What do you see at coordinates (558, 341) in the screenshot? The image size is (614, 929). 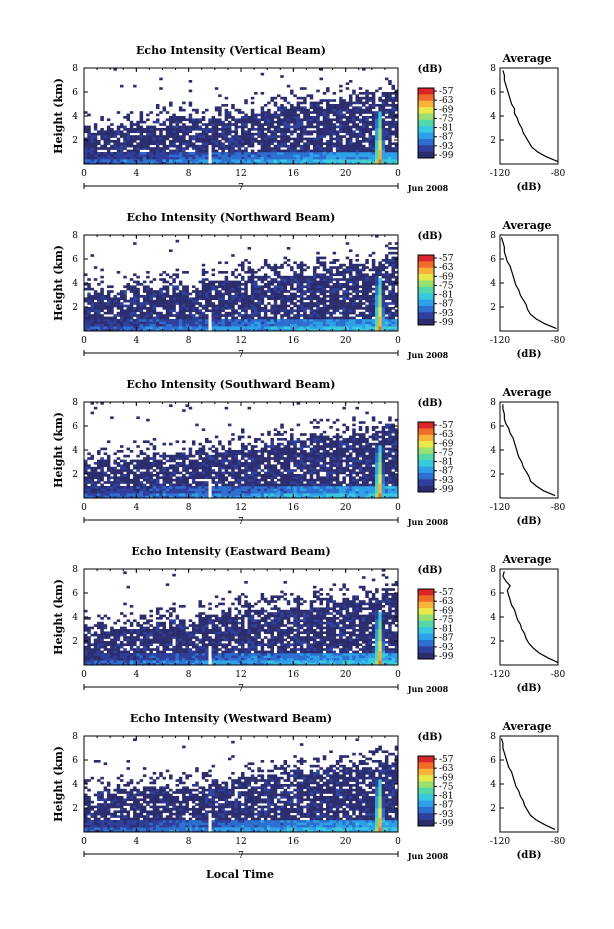 I see `average-x-tick-label: -80` at bounding box center [558, 341].